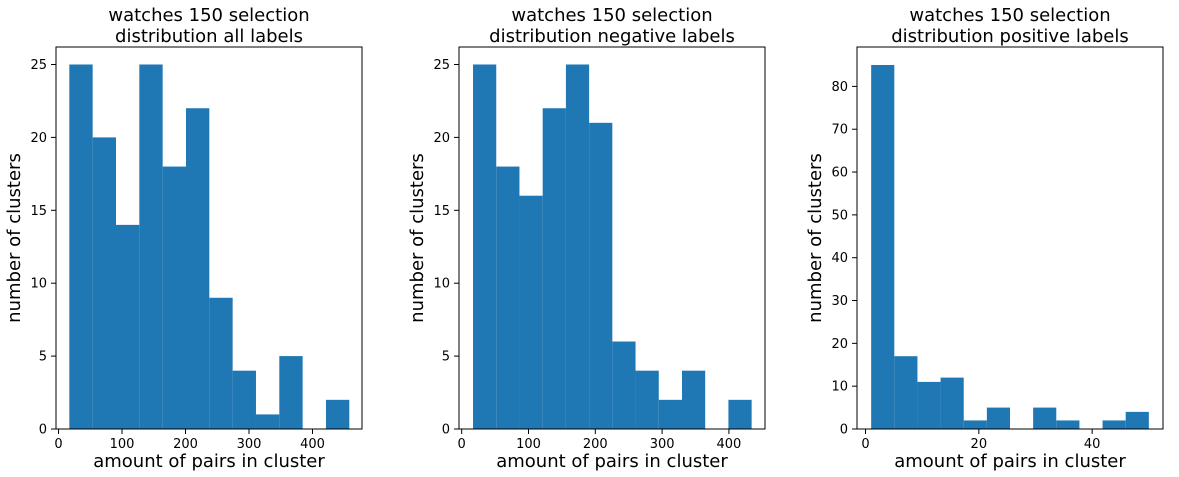 The image size is (1179, 477). Describe the element at coordinates (839, 173) in the screenshot. I see `y-tick-label: 60` at that location.